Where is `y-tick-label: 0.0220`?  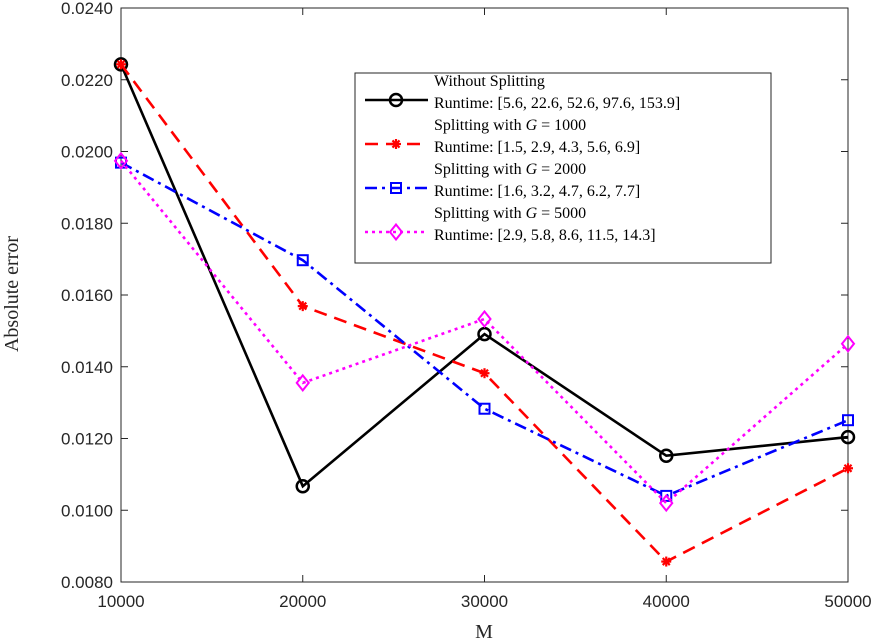
y-tick-label: 0.0220 is located at coordinates (87, 80).